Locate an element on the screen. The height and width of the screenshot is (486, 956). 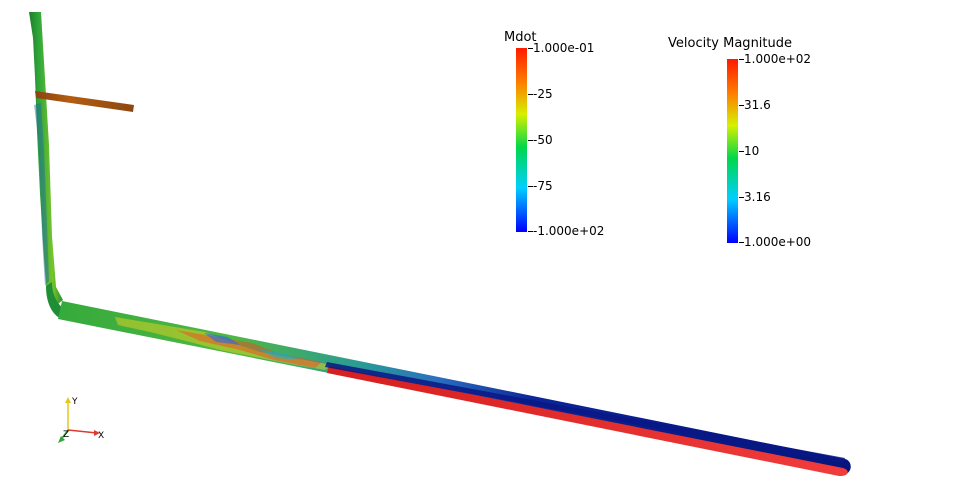
mdot-legend-title: Mdot is located at coordinates (520, 37).